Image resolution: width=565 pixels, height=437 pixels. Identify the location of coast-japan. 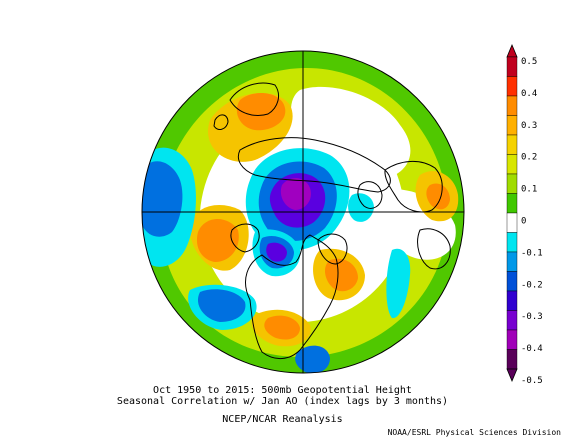
(221, 122).